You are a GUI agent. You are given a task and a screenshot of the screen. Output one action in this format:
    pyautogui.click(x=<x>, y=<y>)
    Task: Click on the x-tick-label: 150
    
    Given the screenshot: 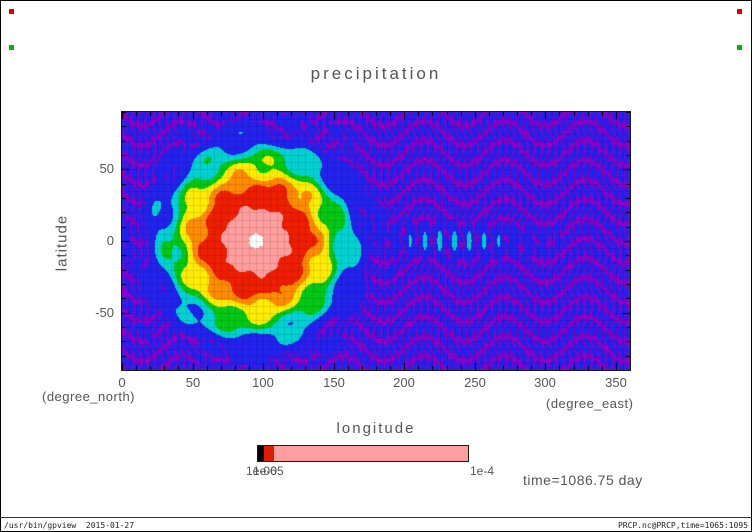 What is the action you would take?
    pyautogui.click(x=334, y=382)
    